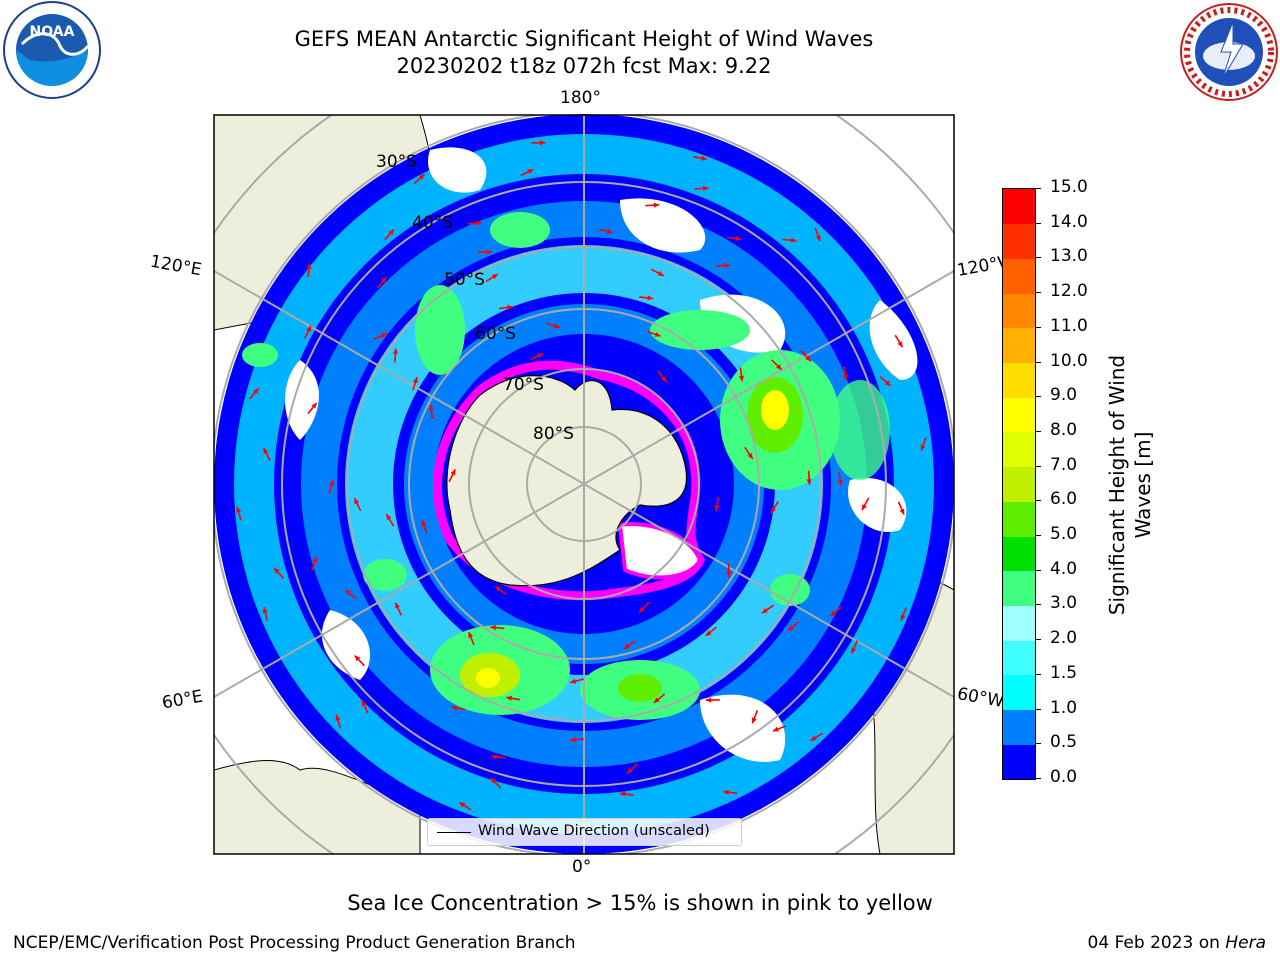  What do you see at coordinates (1153, 943) in the screenshot?
I see `run-date-text: 04 Feb 2023 on` at bounding box center [1153, 943].